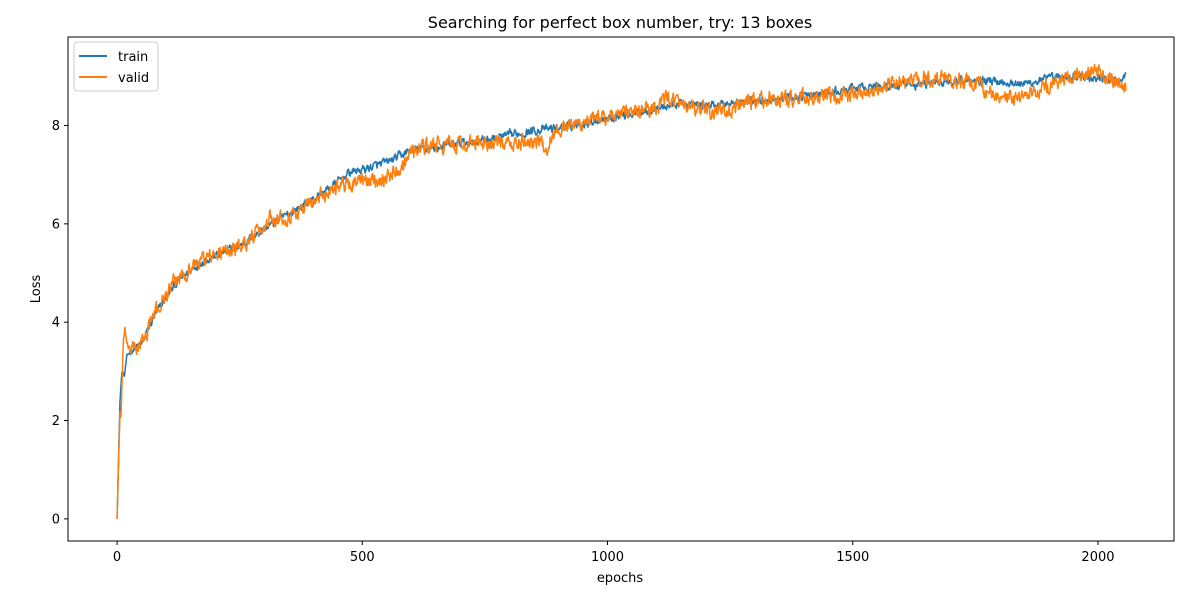 This screenshot has height=600, width=1200. What do you see at coordinates (36, 289) in the screenshot?
I see `y-axis-label: Loss` at bounding box center [36, 289].